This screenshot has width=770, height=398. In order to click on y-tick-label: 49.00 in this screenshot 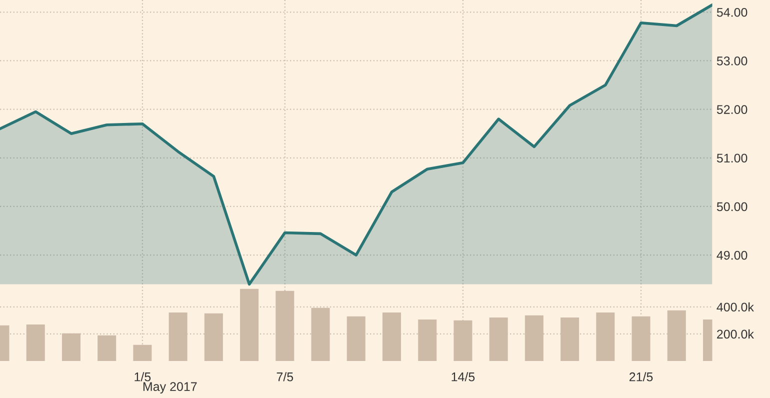, I will do `click(732, 255)`.